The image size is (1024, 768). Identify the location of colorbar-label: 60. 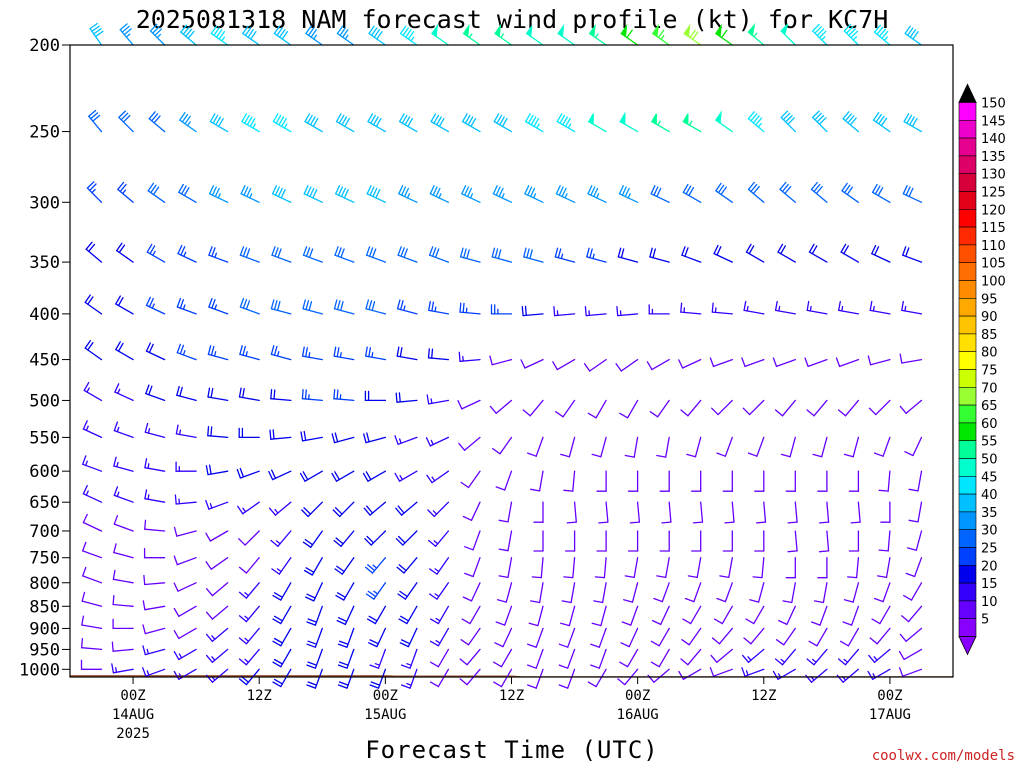
(989, 424).